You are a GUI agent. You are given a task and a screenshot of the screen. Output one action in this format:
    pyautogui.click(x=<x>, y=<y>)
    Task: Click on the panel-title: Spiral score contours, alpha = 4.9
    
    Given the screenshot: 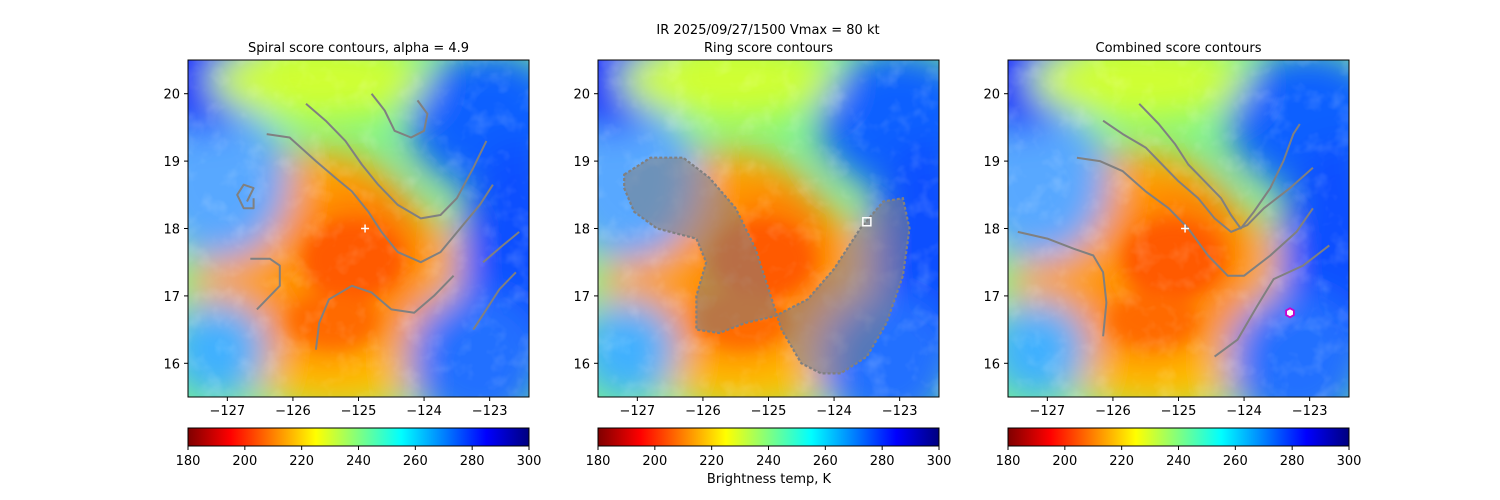 What is the action you would take?
    pyautogui.click(x=358, y=48)
    